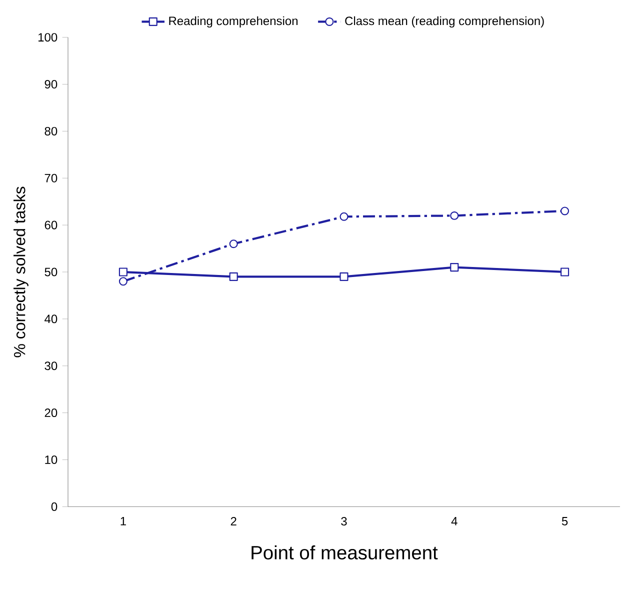 The image size is (636, 596). I want to click on y-tick-label: 80, so click(51, 131).